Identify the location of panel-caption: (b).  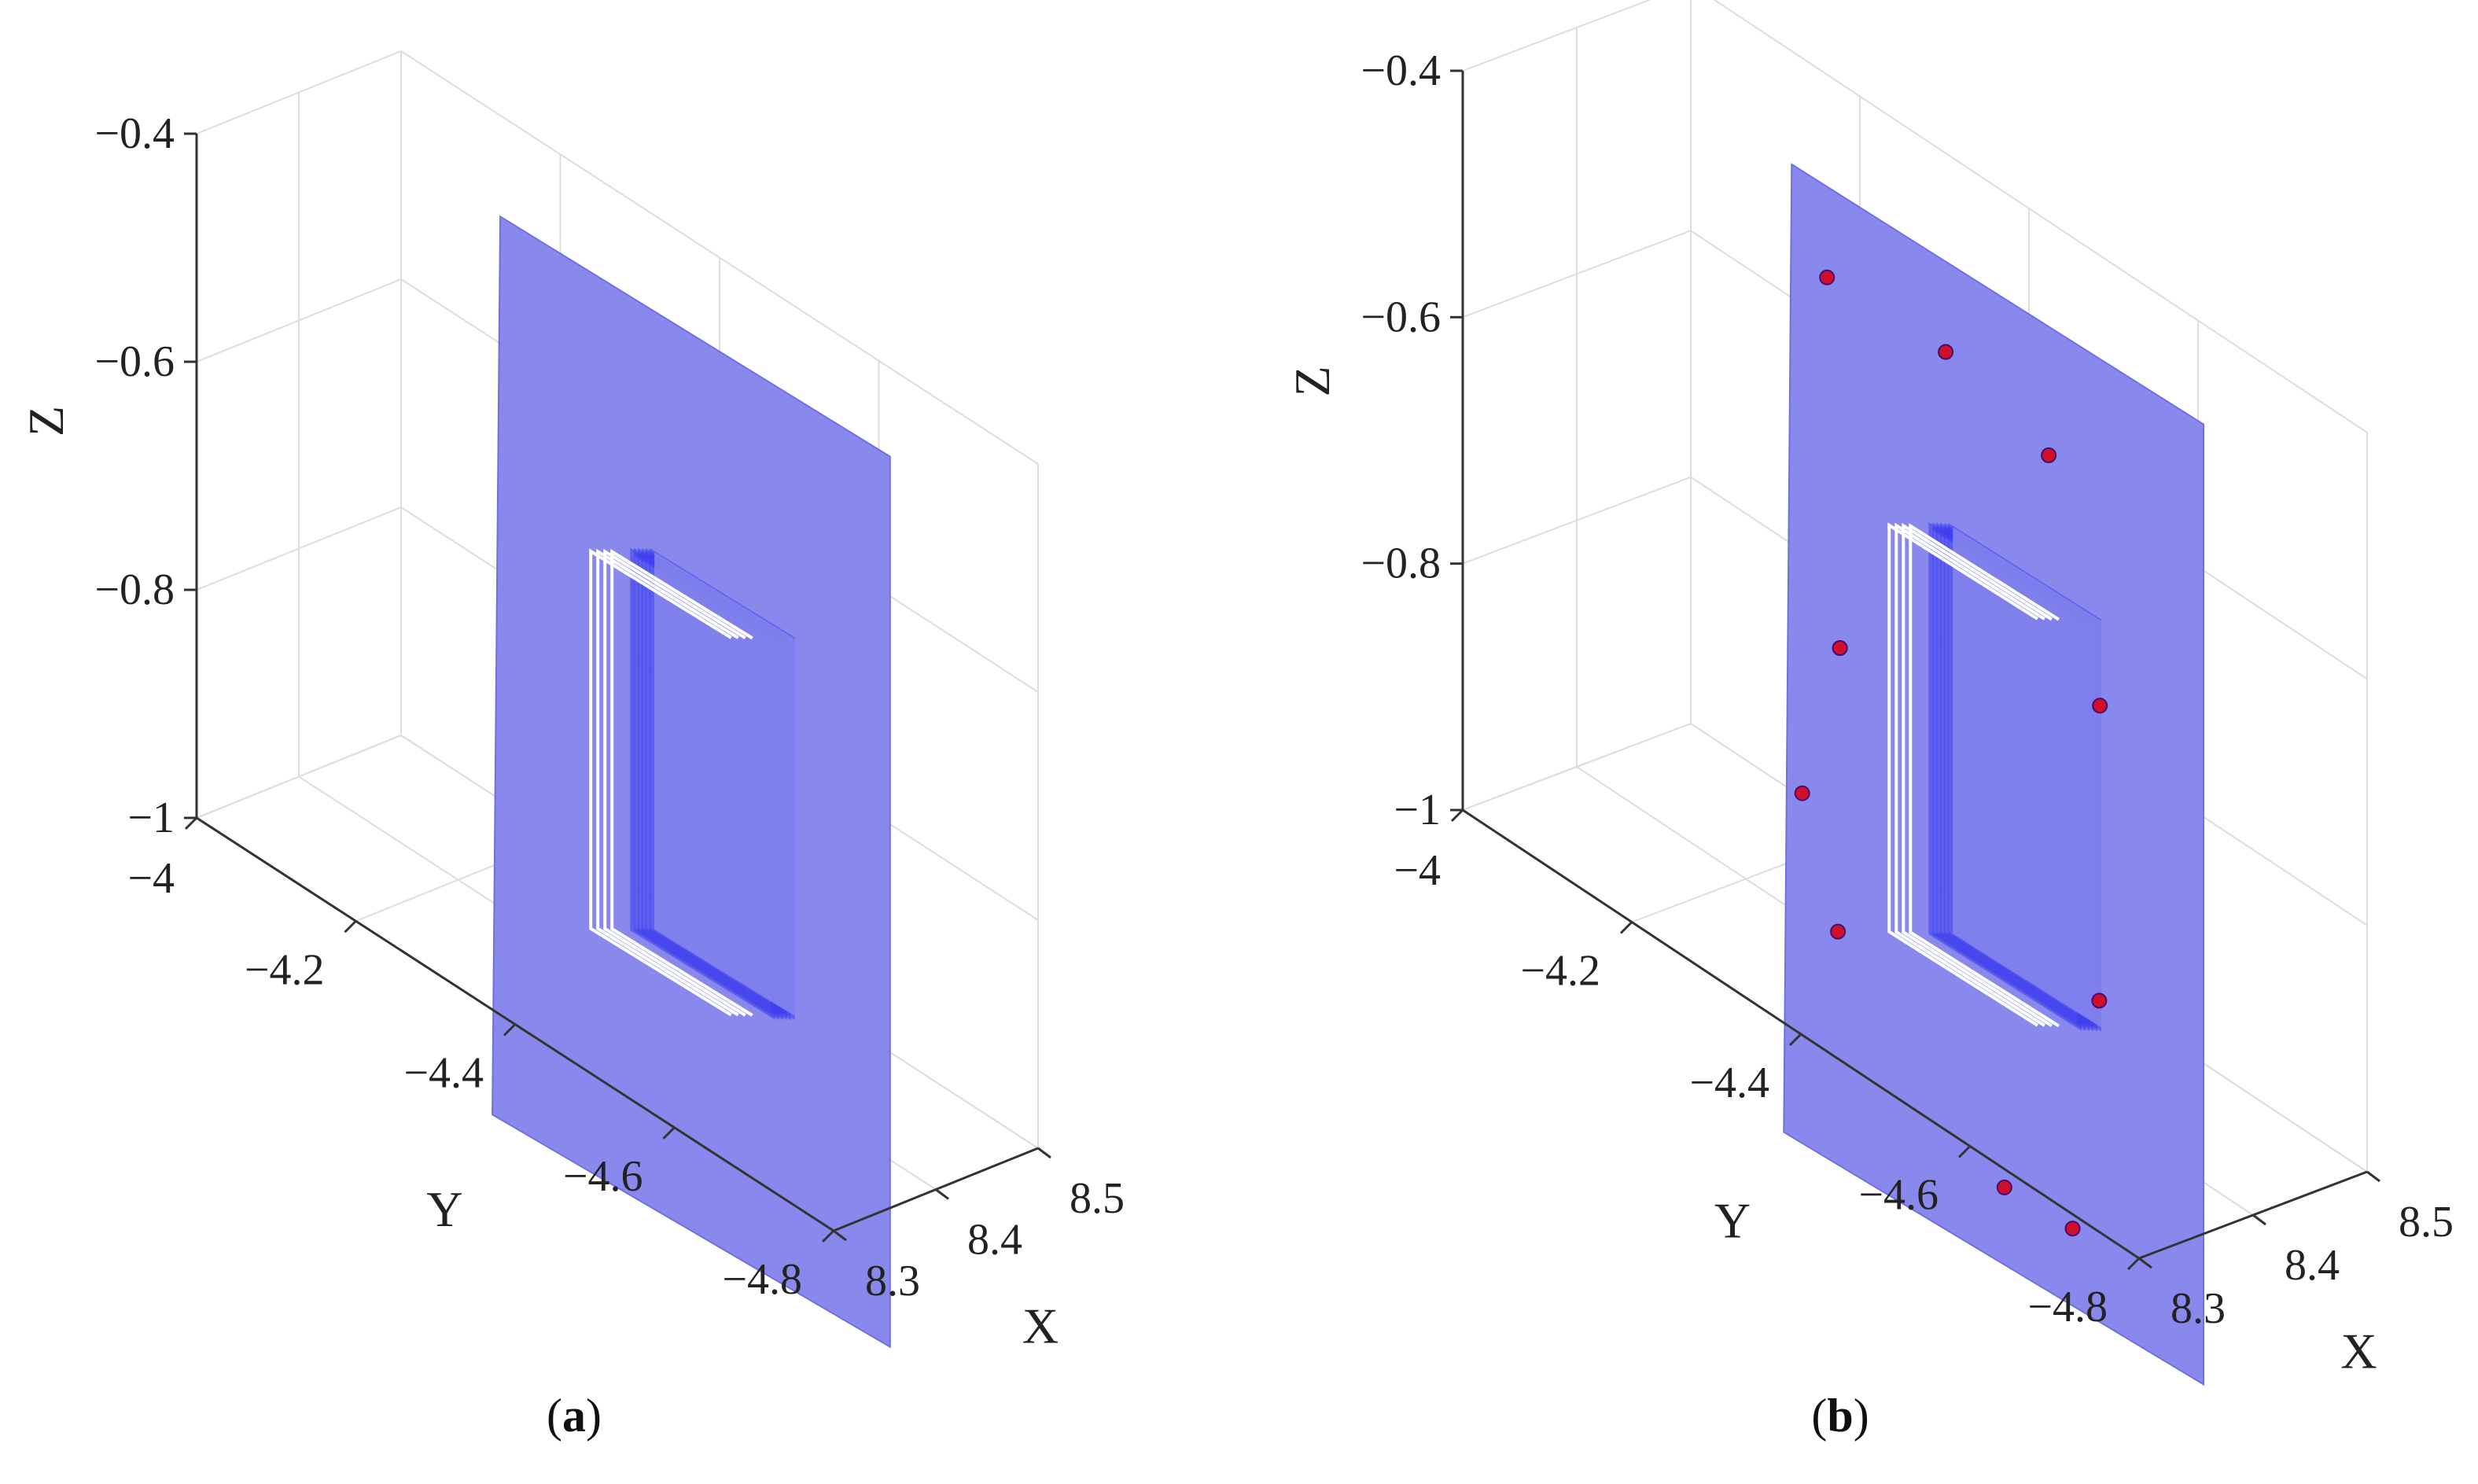
(1840, 1416).